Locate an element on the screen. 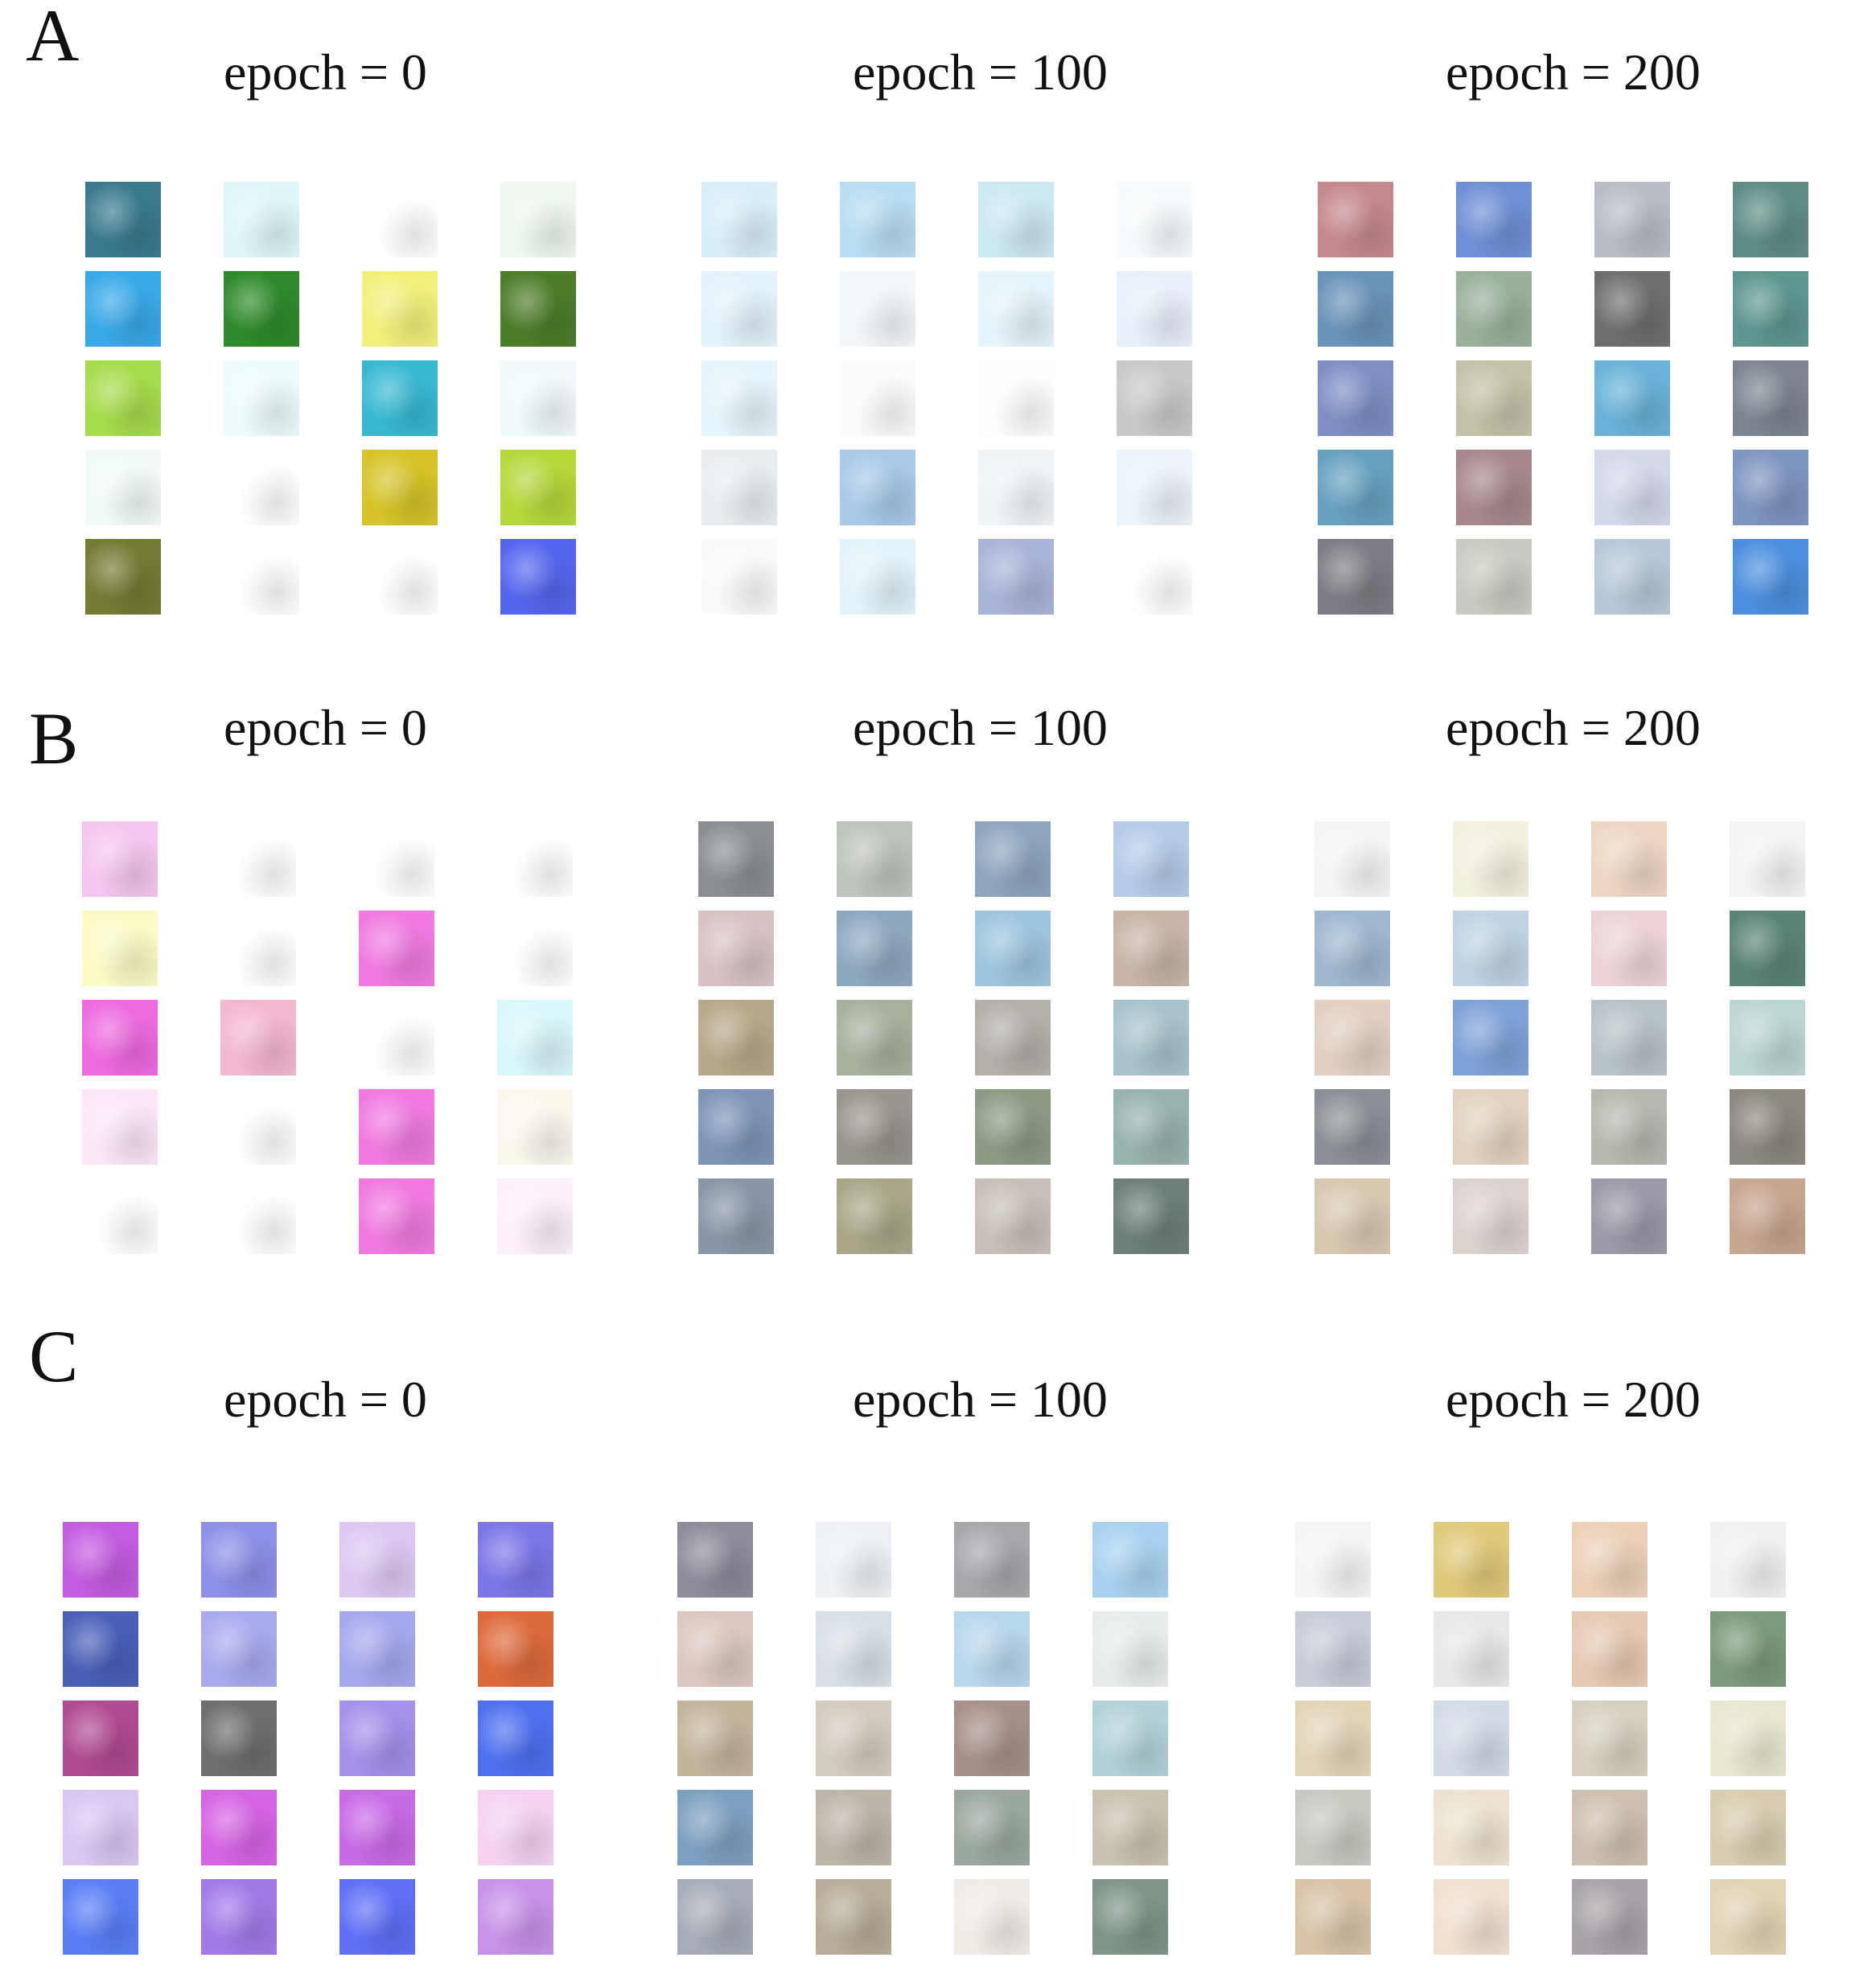 The image size is (1876, 1974). epoch-title: epoch = 0 is located at coordinates (325, 72).